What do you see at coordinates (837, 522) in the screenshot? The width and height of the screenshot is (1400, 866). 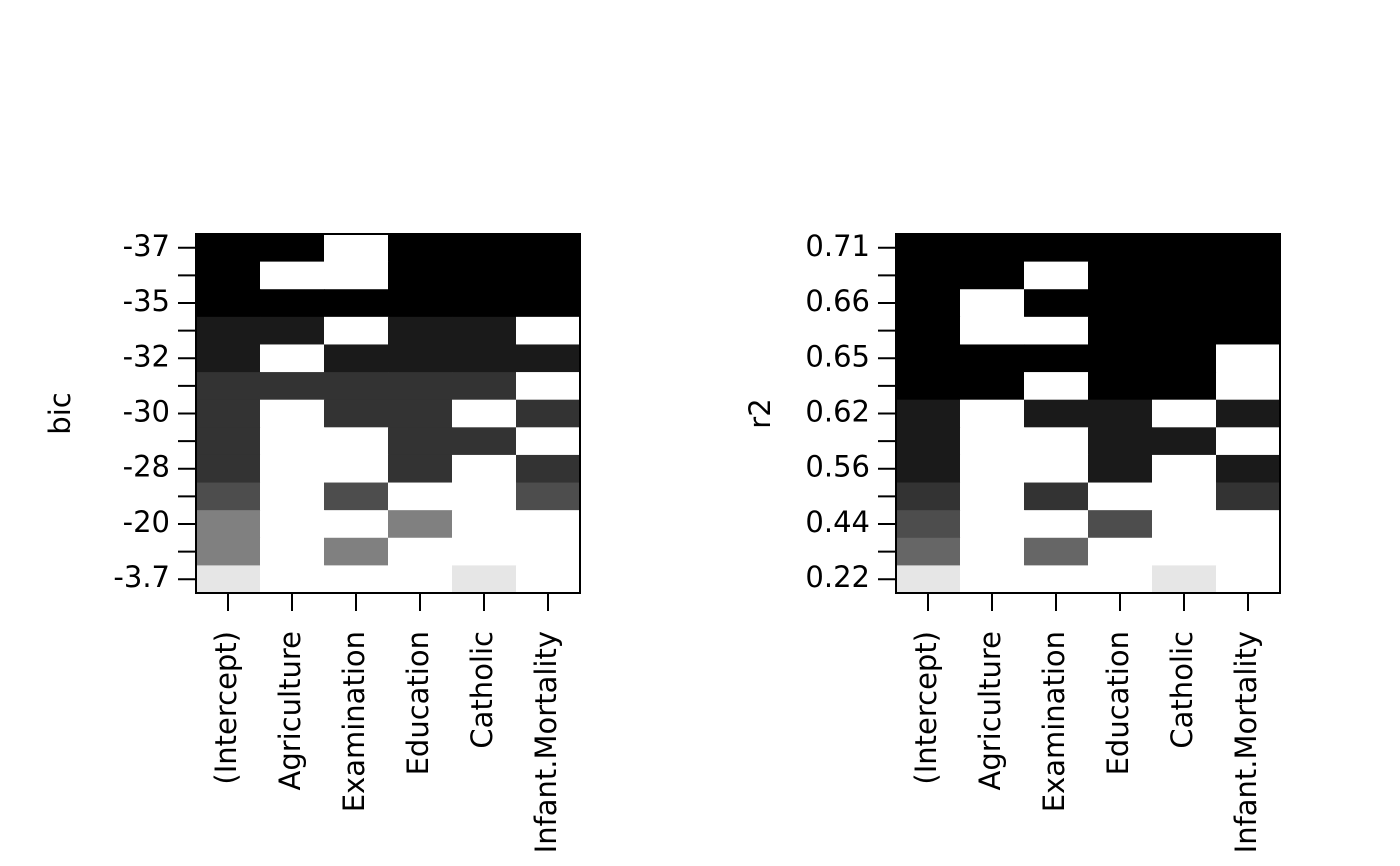 I see `y-tick-label: 0.44` at bounding box center [837, 522].